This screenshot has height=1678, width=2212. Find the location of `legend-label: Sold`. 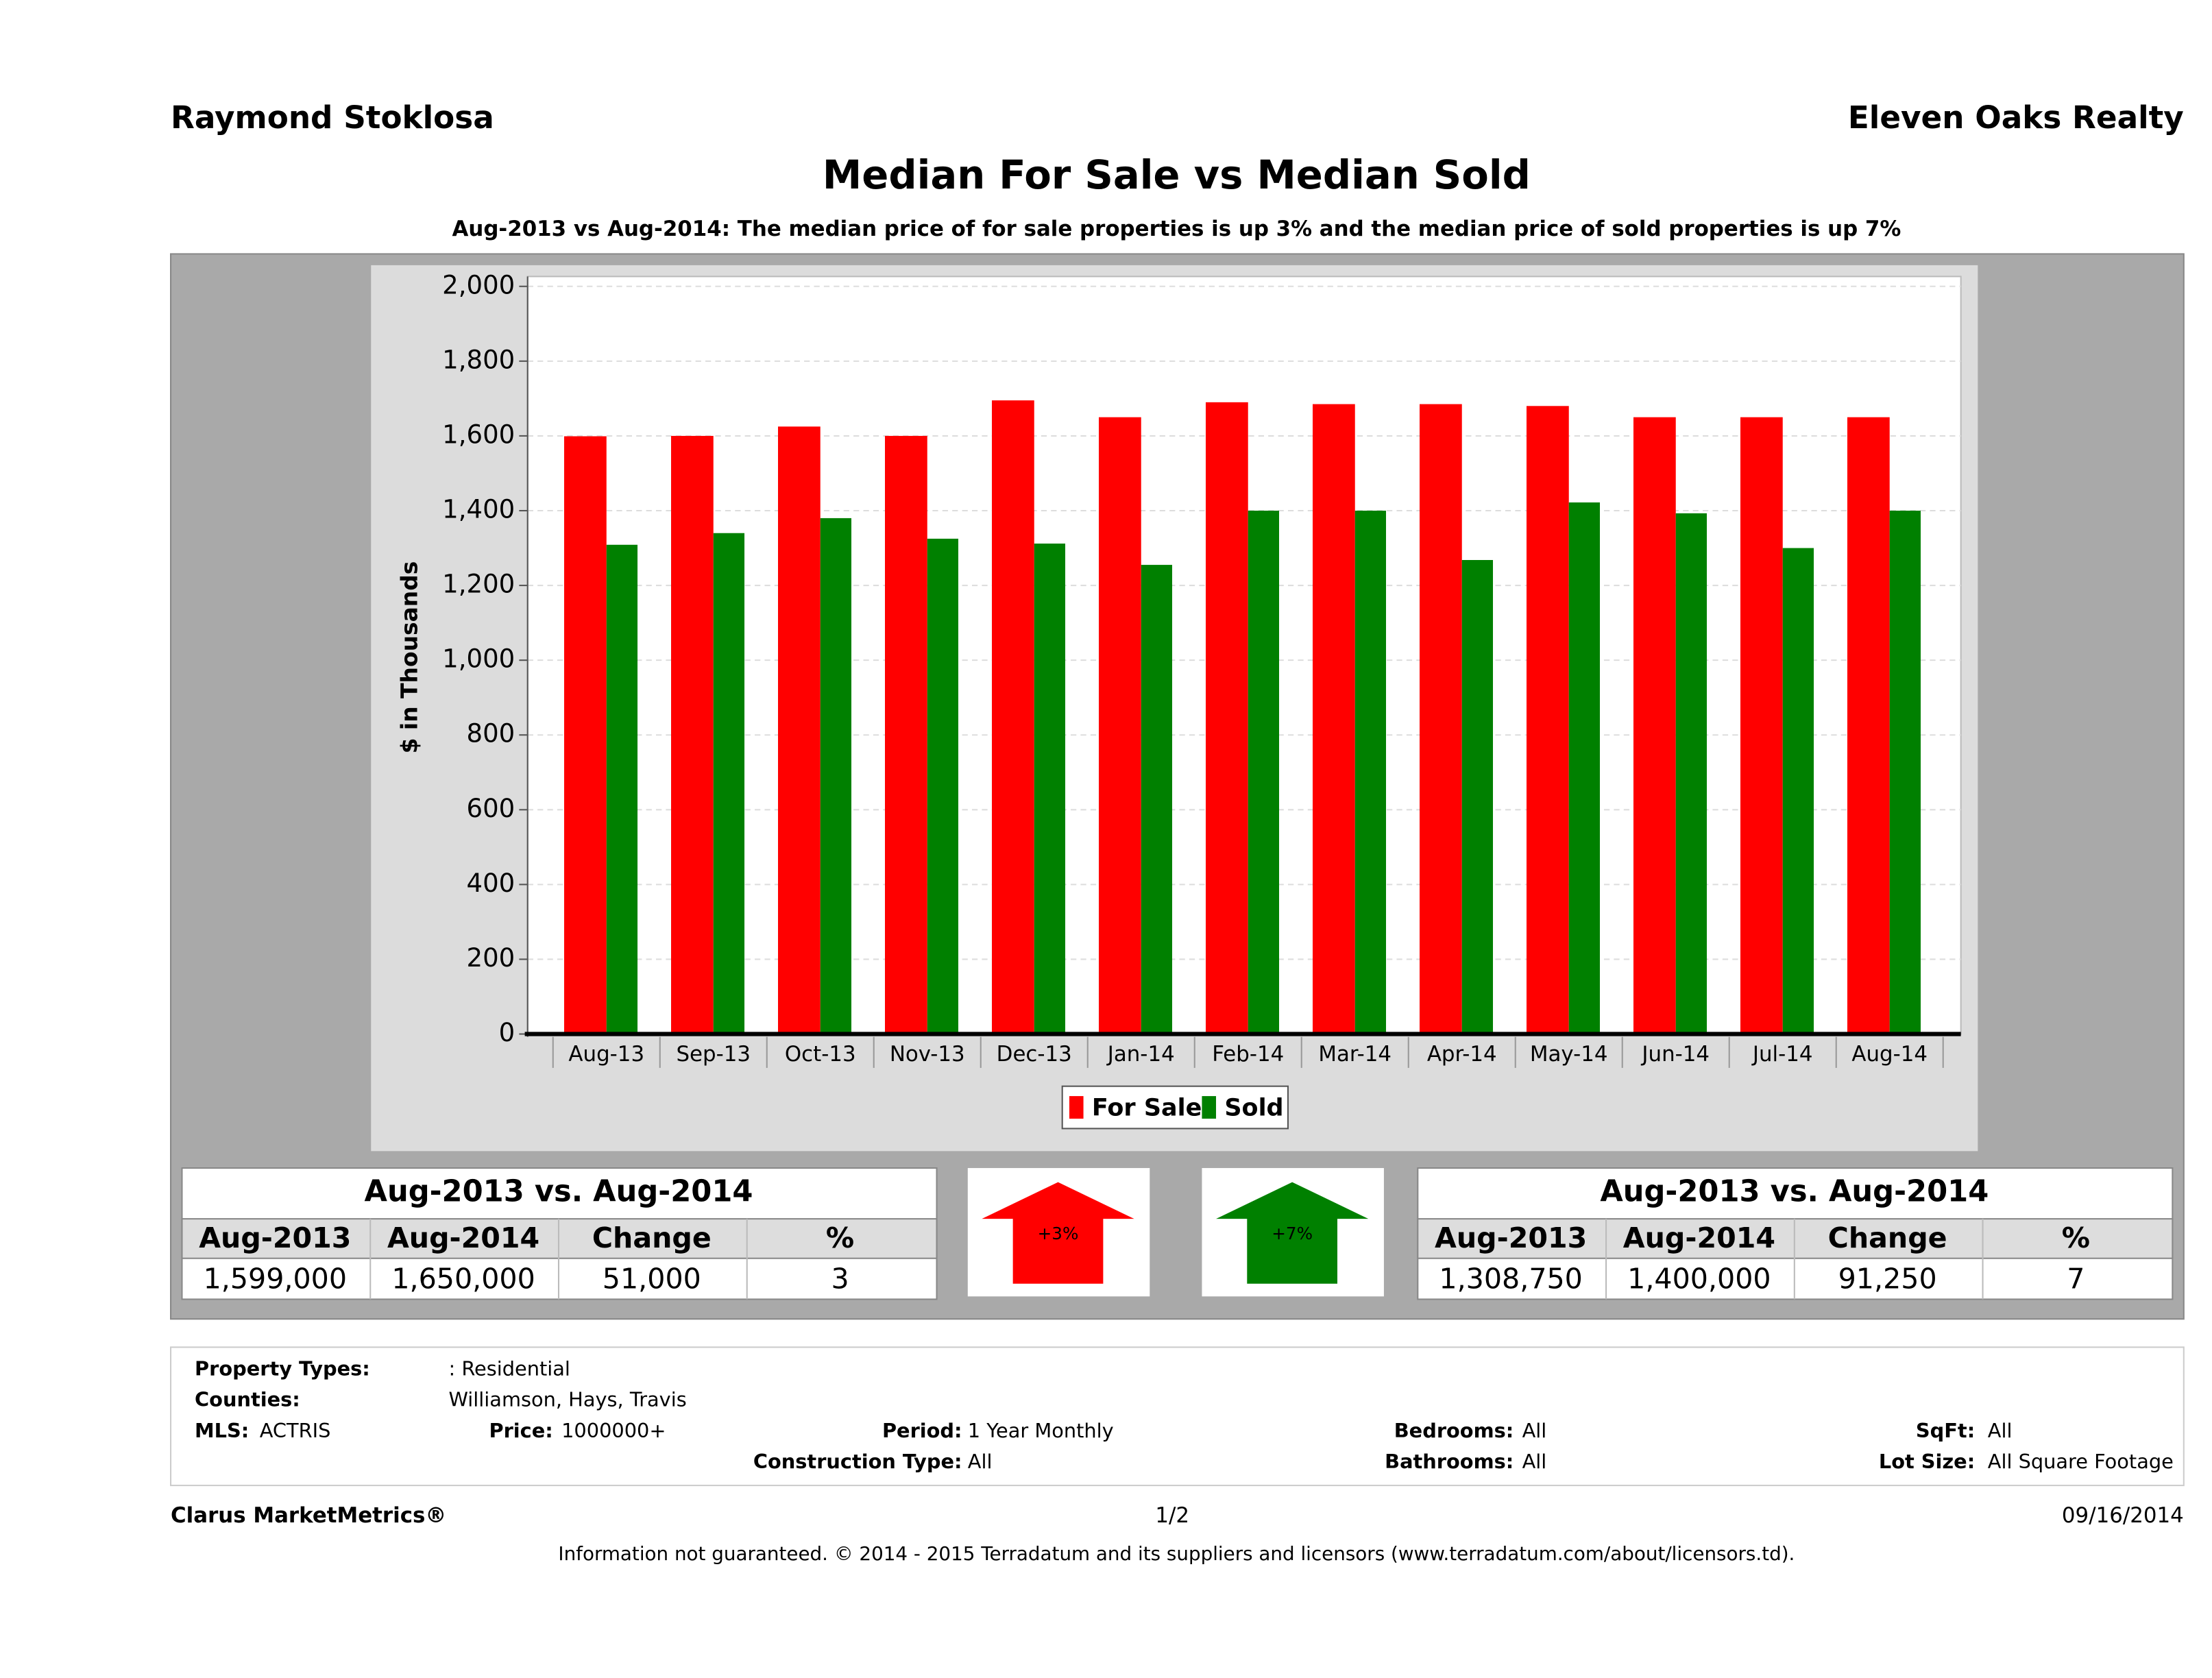

legend-label: Sold is located at coordinates (1253, 1108).